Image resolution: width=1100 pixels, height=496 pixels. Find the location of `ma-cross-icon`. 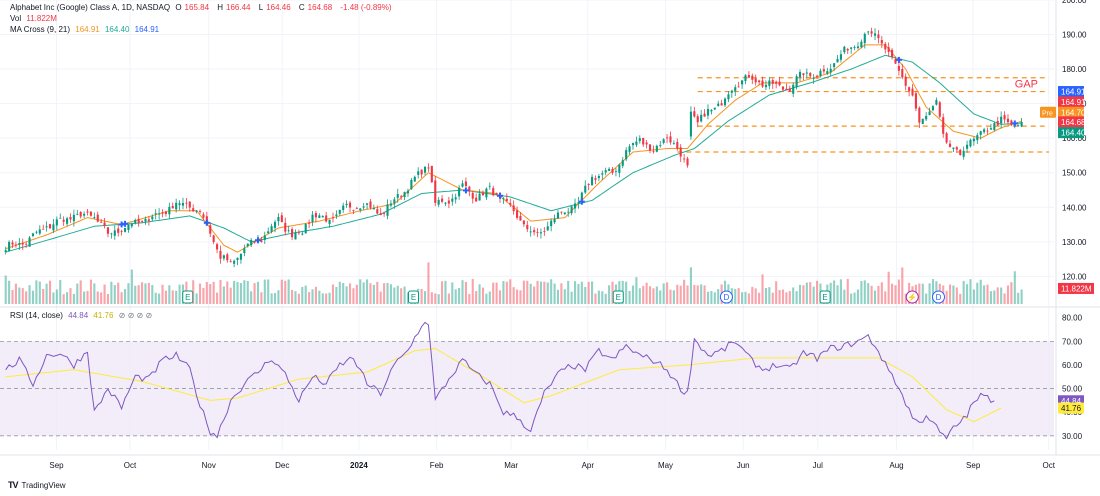

ma-cross-icon is located at coordinates (257, 240).